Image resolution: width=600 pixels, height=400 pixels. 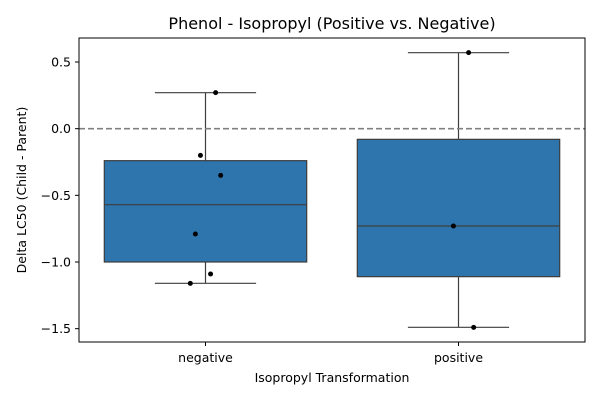 What do you see at coordinates (330, 353) in the screenshot?
I see `x-axis: negative positive` at bounding box center [330, 353].